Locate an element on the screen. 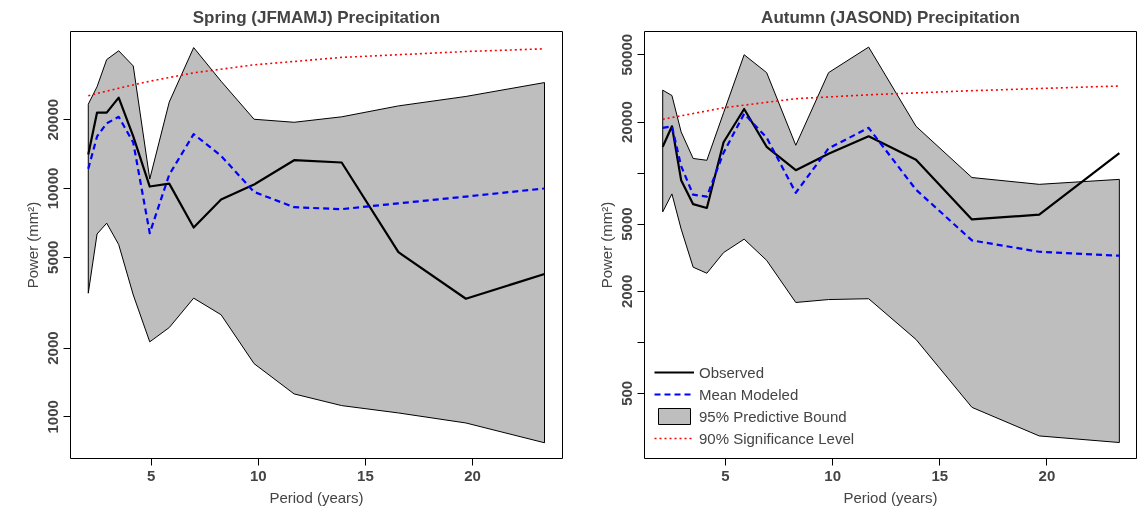 This screenshot has width=1148, height=508. y-tick-label: 10000 is located at coordinates (53, 188).